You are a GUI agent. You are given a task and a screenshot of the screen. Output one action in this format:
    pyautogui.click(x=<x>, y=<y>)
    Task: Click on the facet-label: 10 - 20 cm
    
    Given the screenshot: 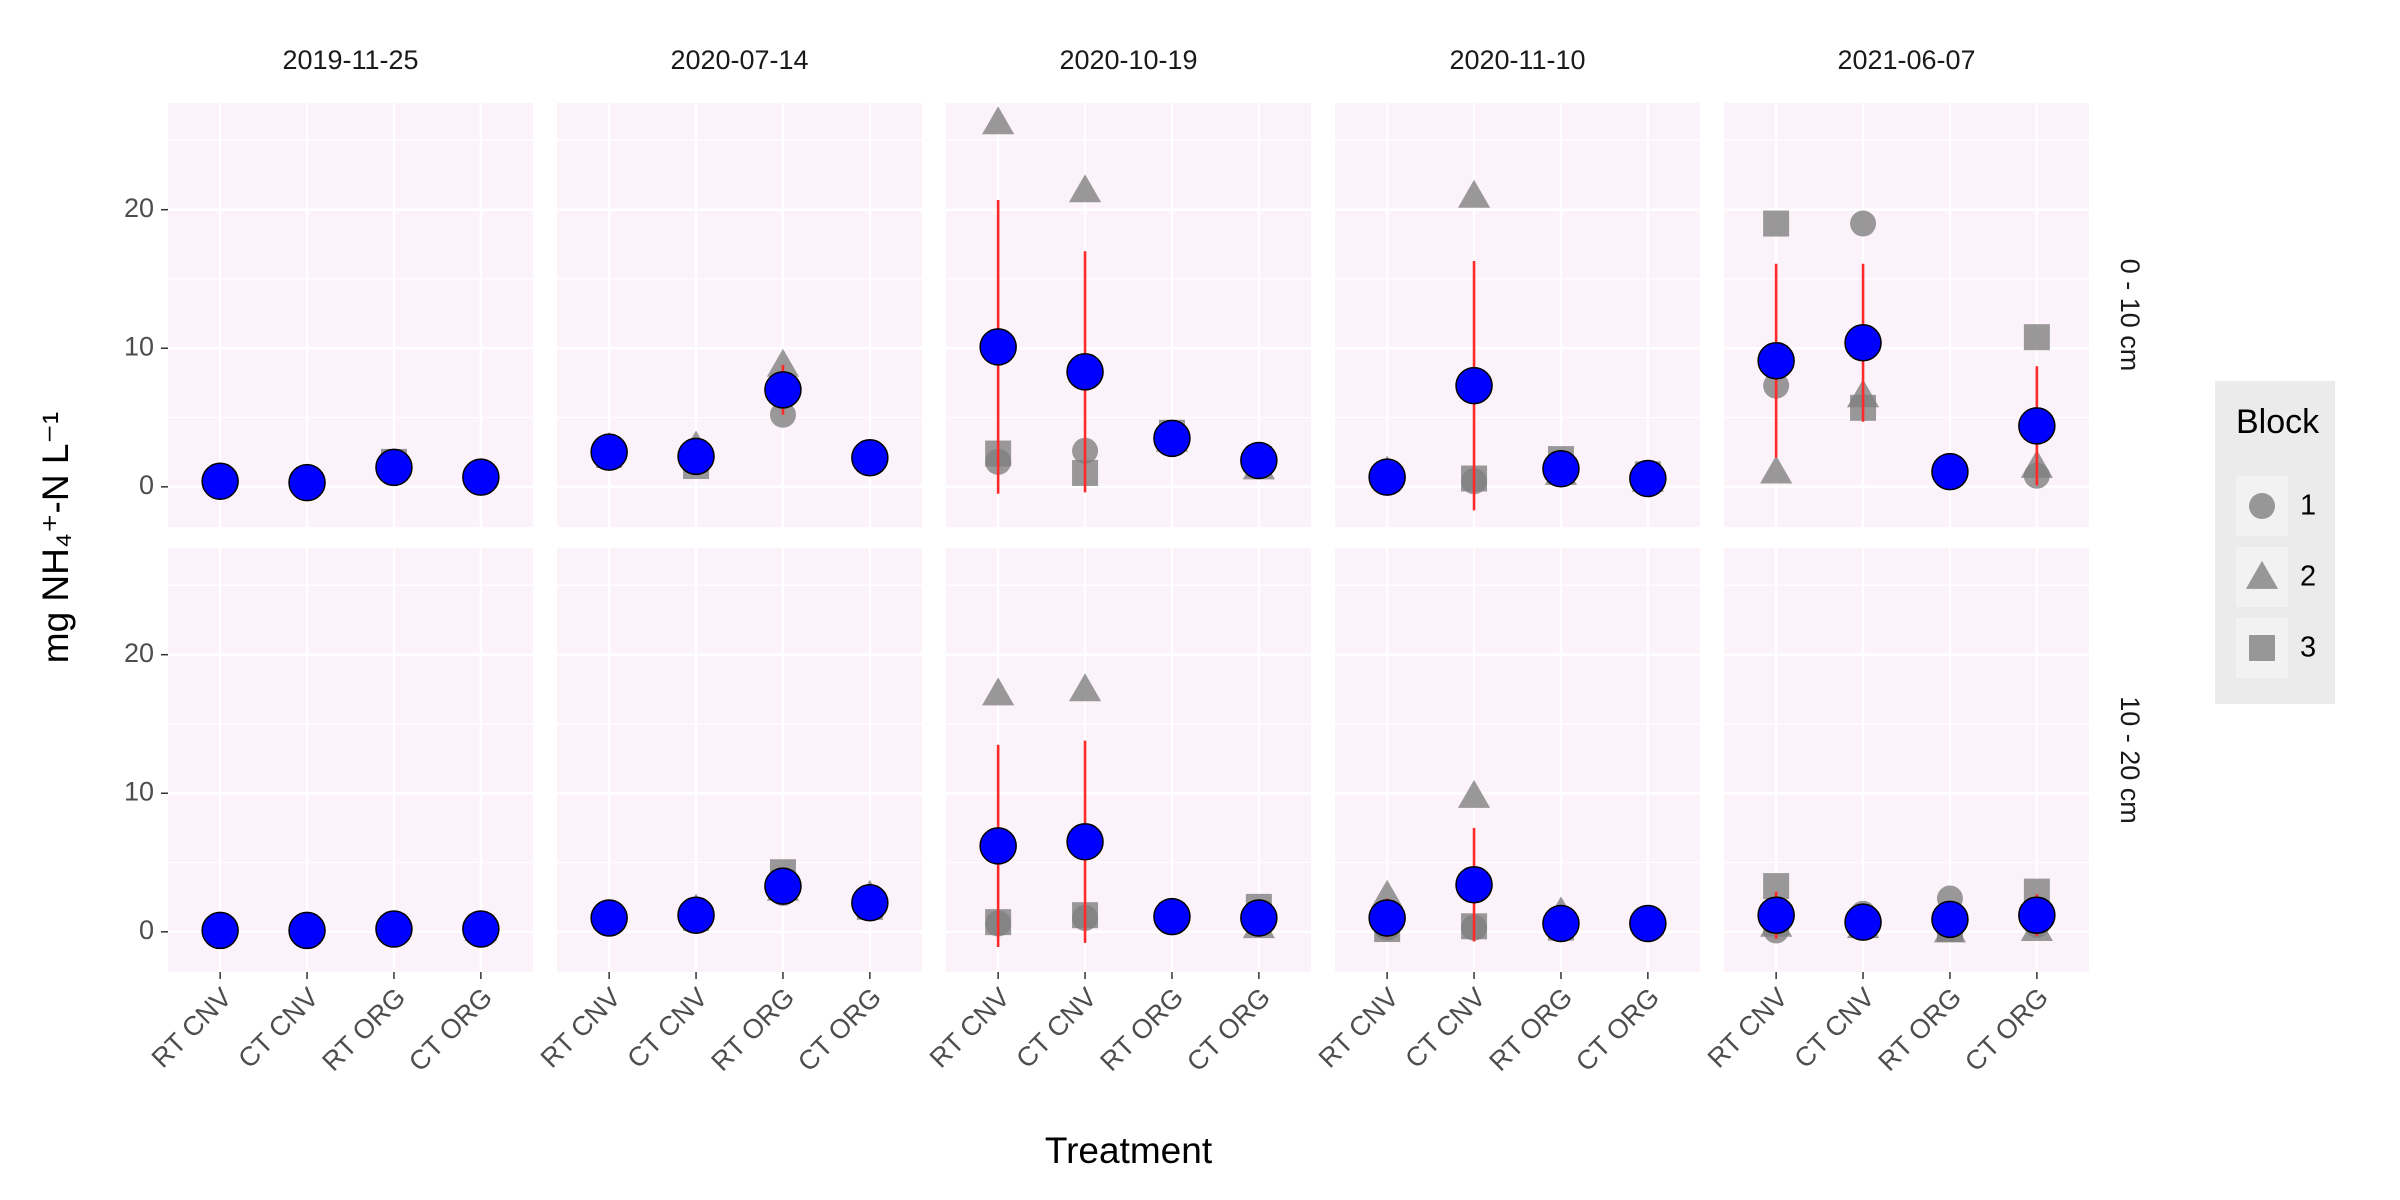 What is the action you would take?
    pyautogui.click(x=2130, y=760)
    